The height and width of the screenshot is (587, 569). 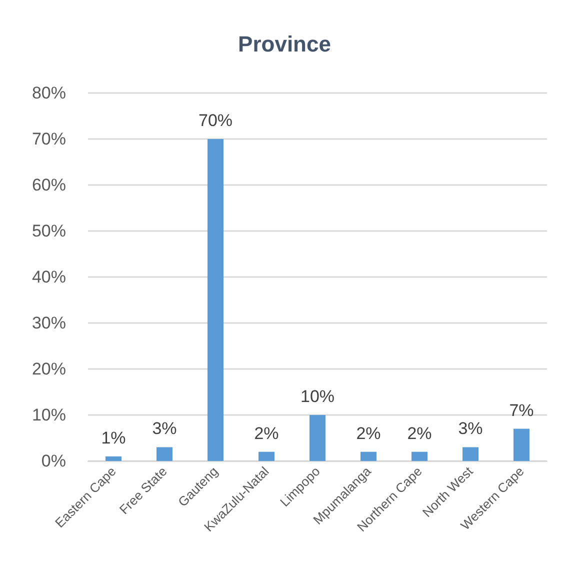 What do you see at coordinates (49, 277) in the screenshot?
I see `y-tick-label: 40%` at bounding box center [49, 277].